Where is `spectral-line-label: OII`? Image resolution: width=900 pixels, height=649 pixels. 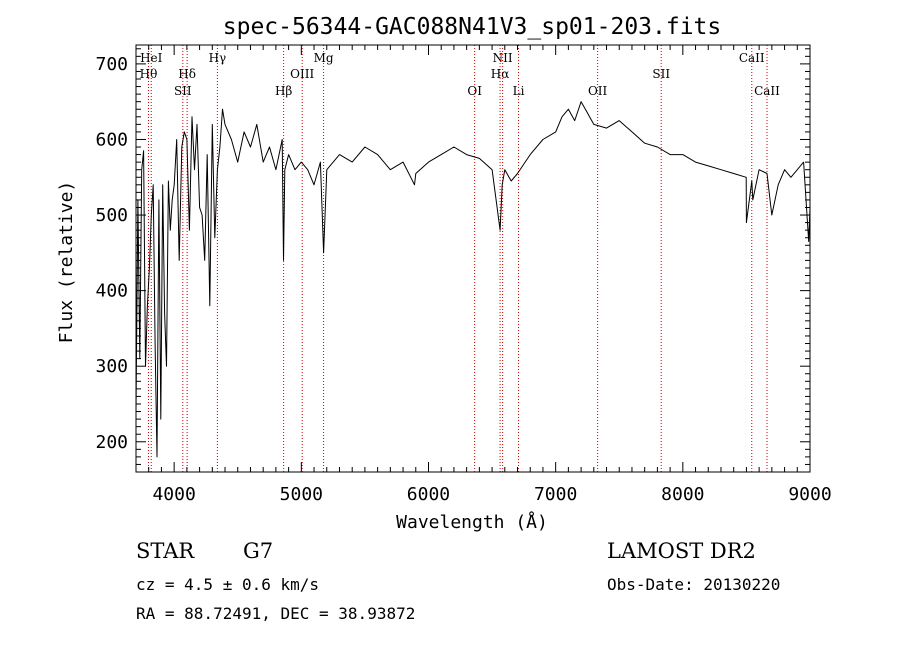
spectral-line-label: OII is located at coordinates (598, 91).